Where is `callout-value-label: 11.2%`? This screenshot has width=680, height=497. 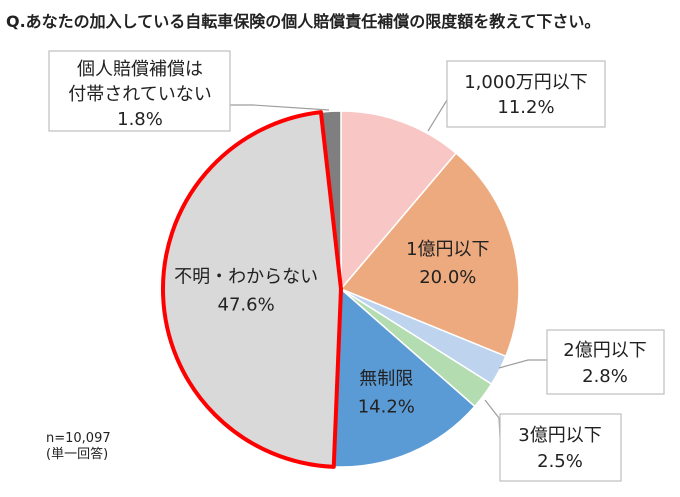 callout-value-label: 11.2% is located at coordinates (525, 107).